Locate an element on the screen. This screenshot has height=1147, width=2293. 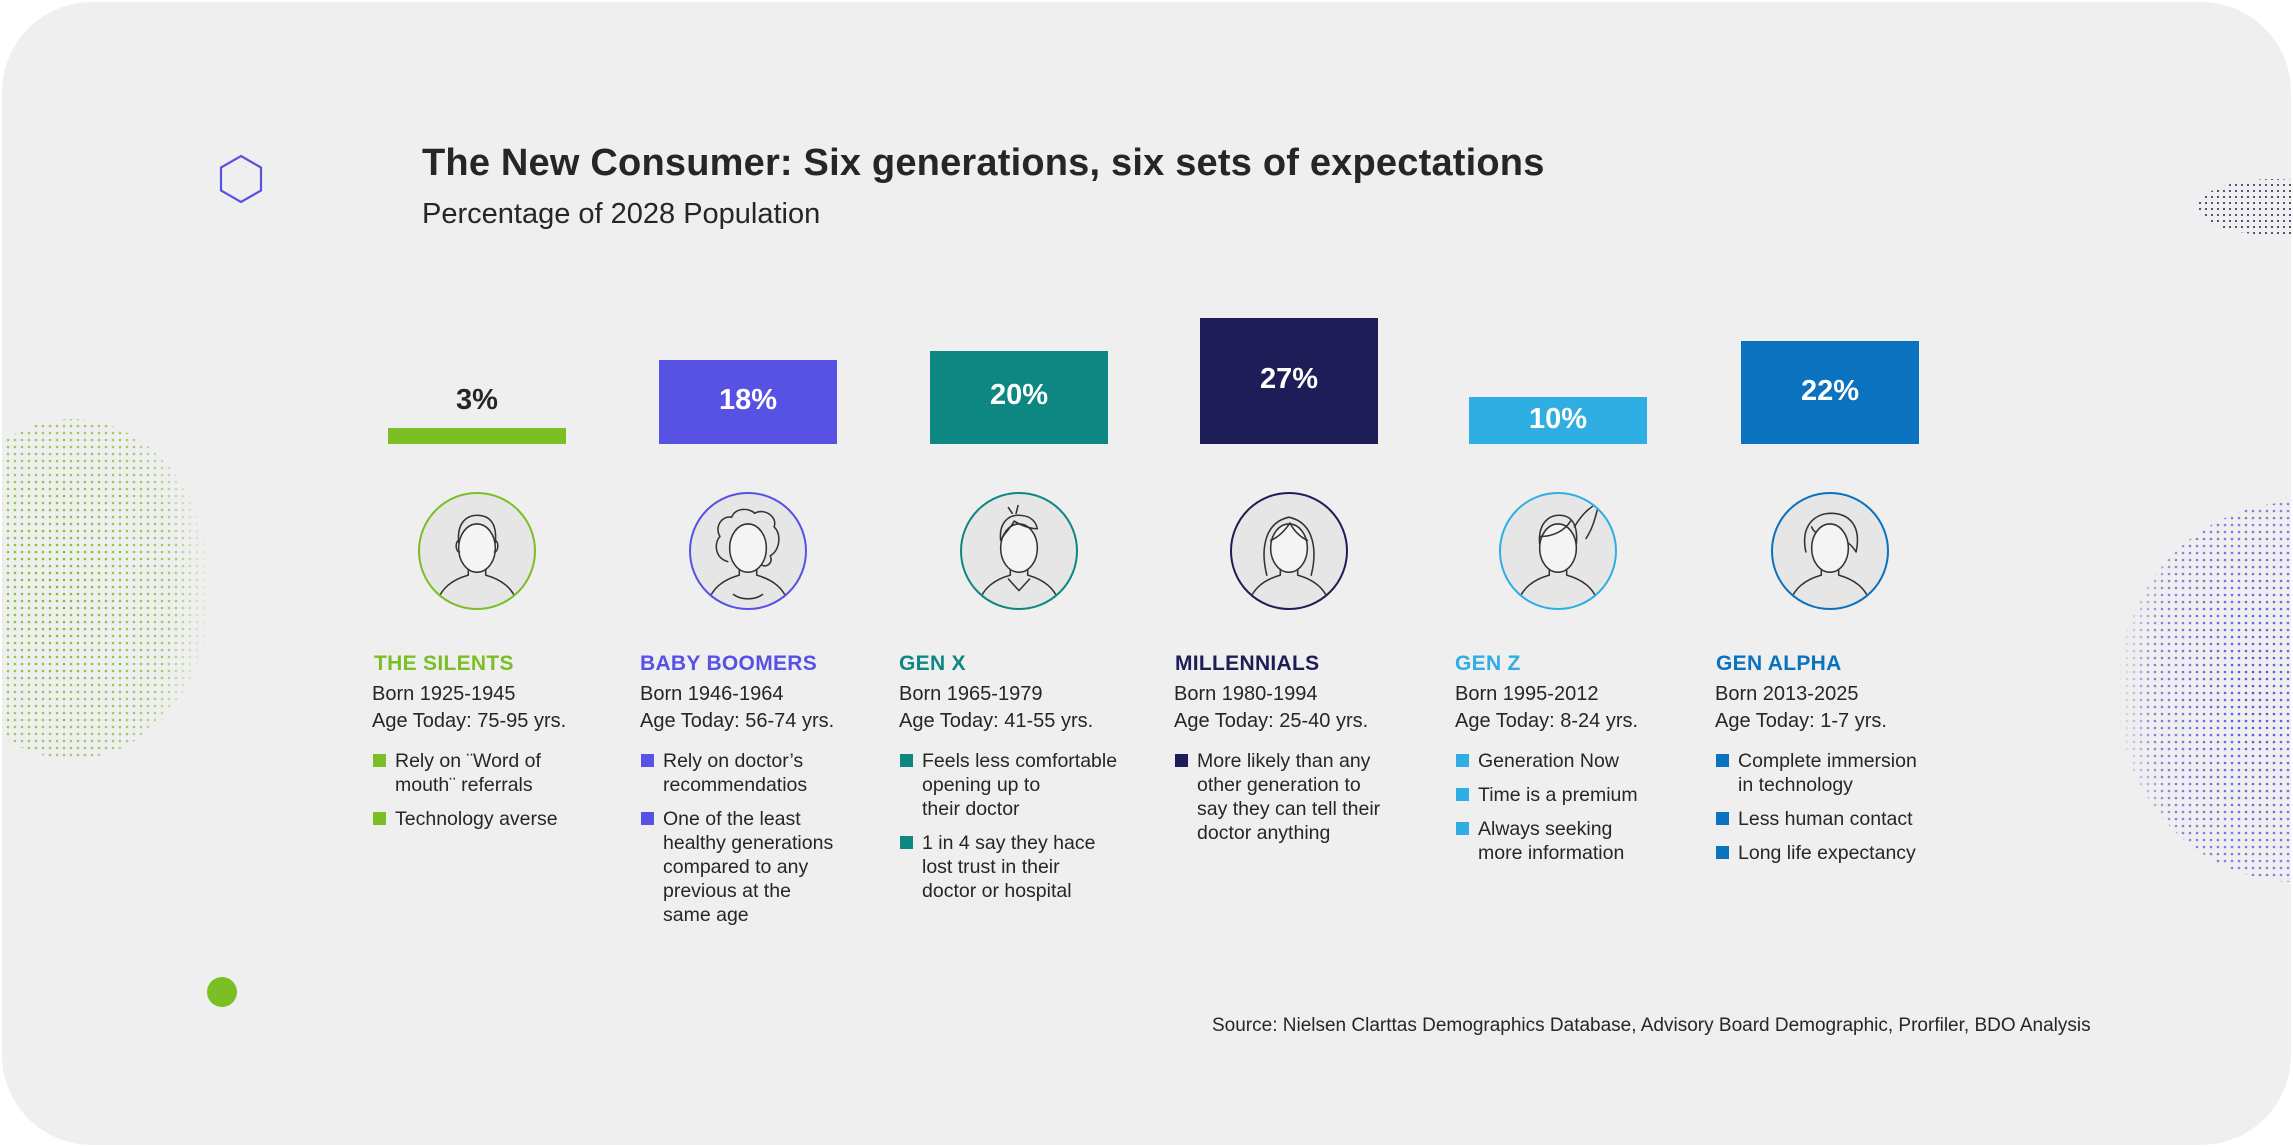
bar-value-label: 27% is located at coordinates (1289, 379).